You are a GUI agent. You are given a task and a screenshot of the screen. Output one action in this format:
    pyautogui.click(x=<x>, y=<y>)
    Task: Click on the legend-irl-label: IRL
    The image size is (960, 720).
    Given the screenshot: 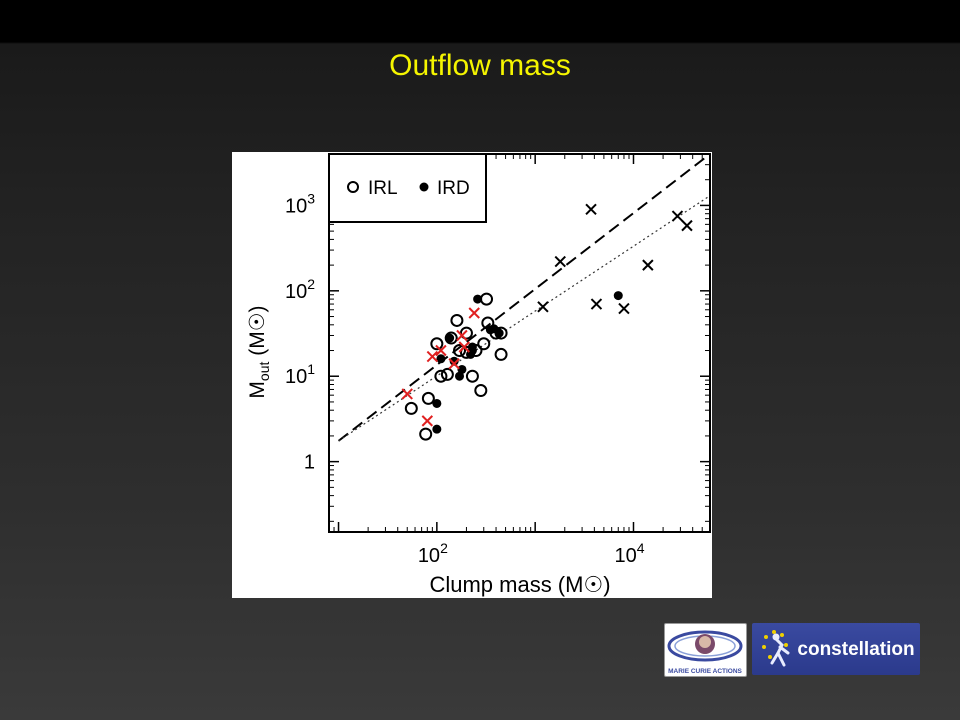 What is the action you would take?
    pyautogui.click(x=383, y=188)
    